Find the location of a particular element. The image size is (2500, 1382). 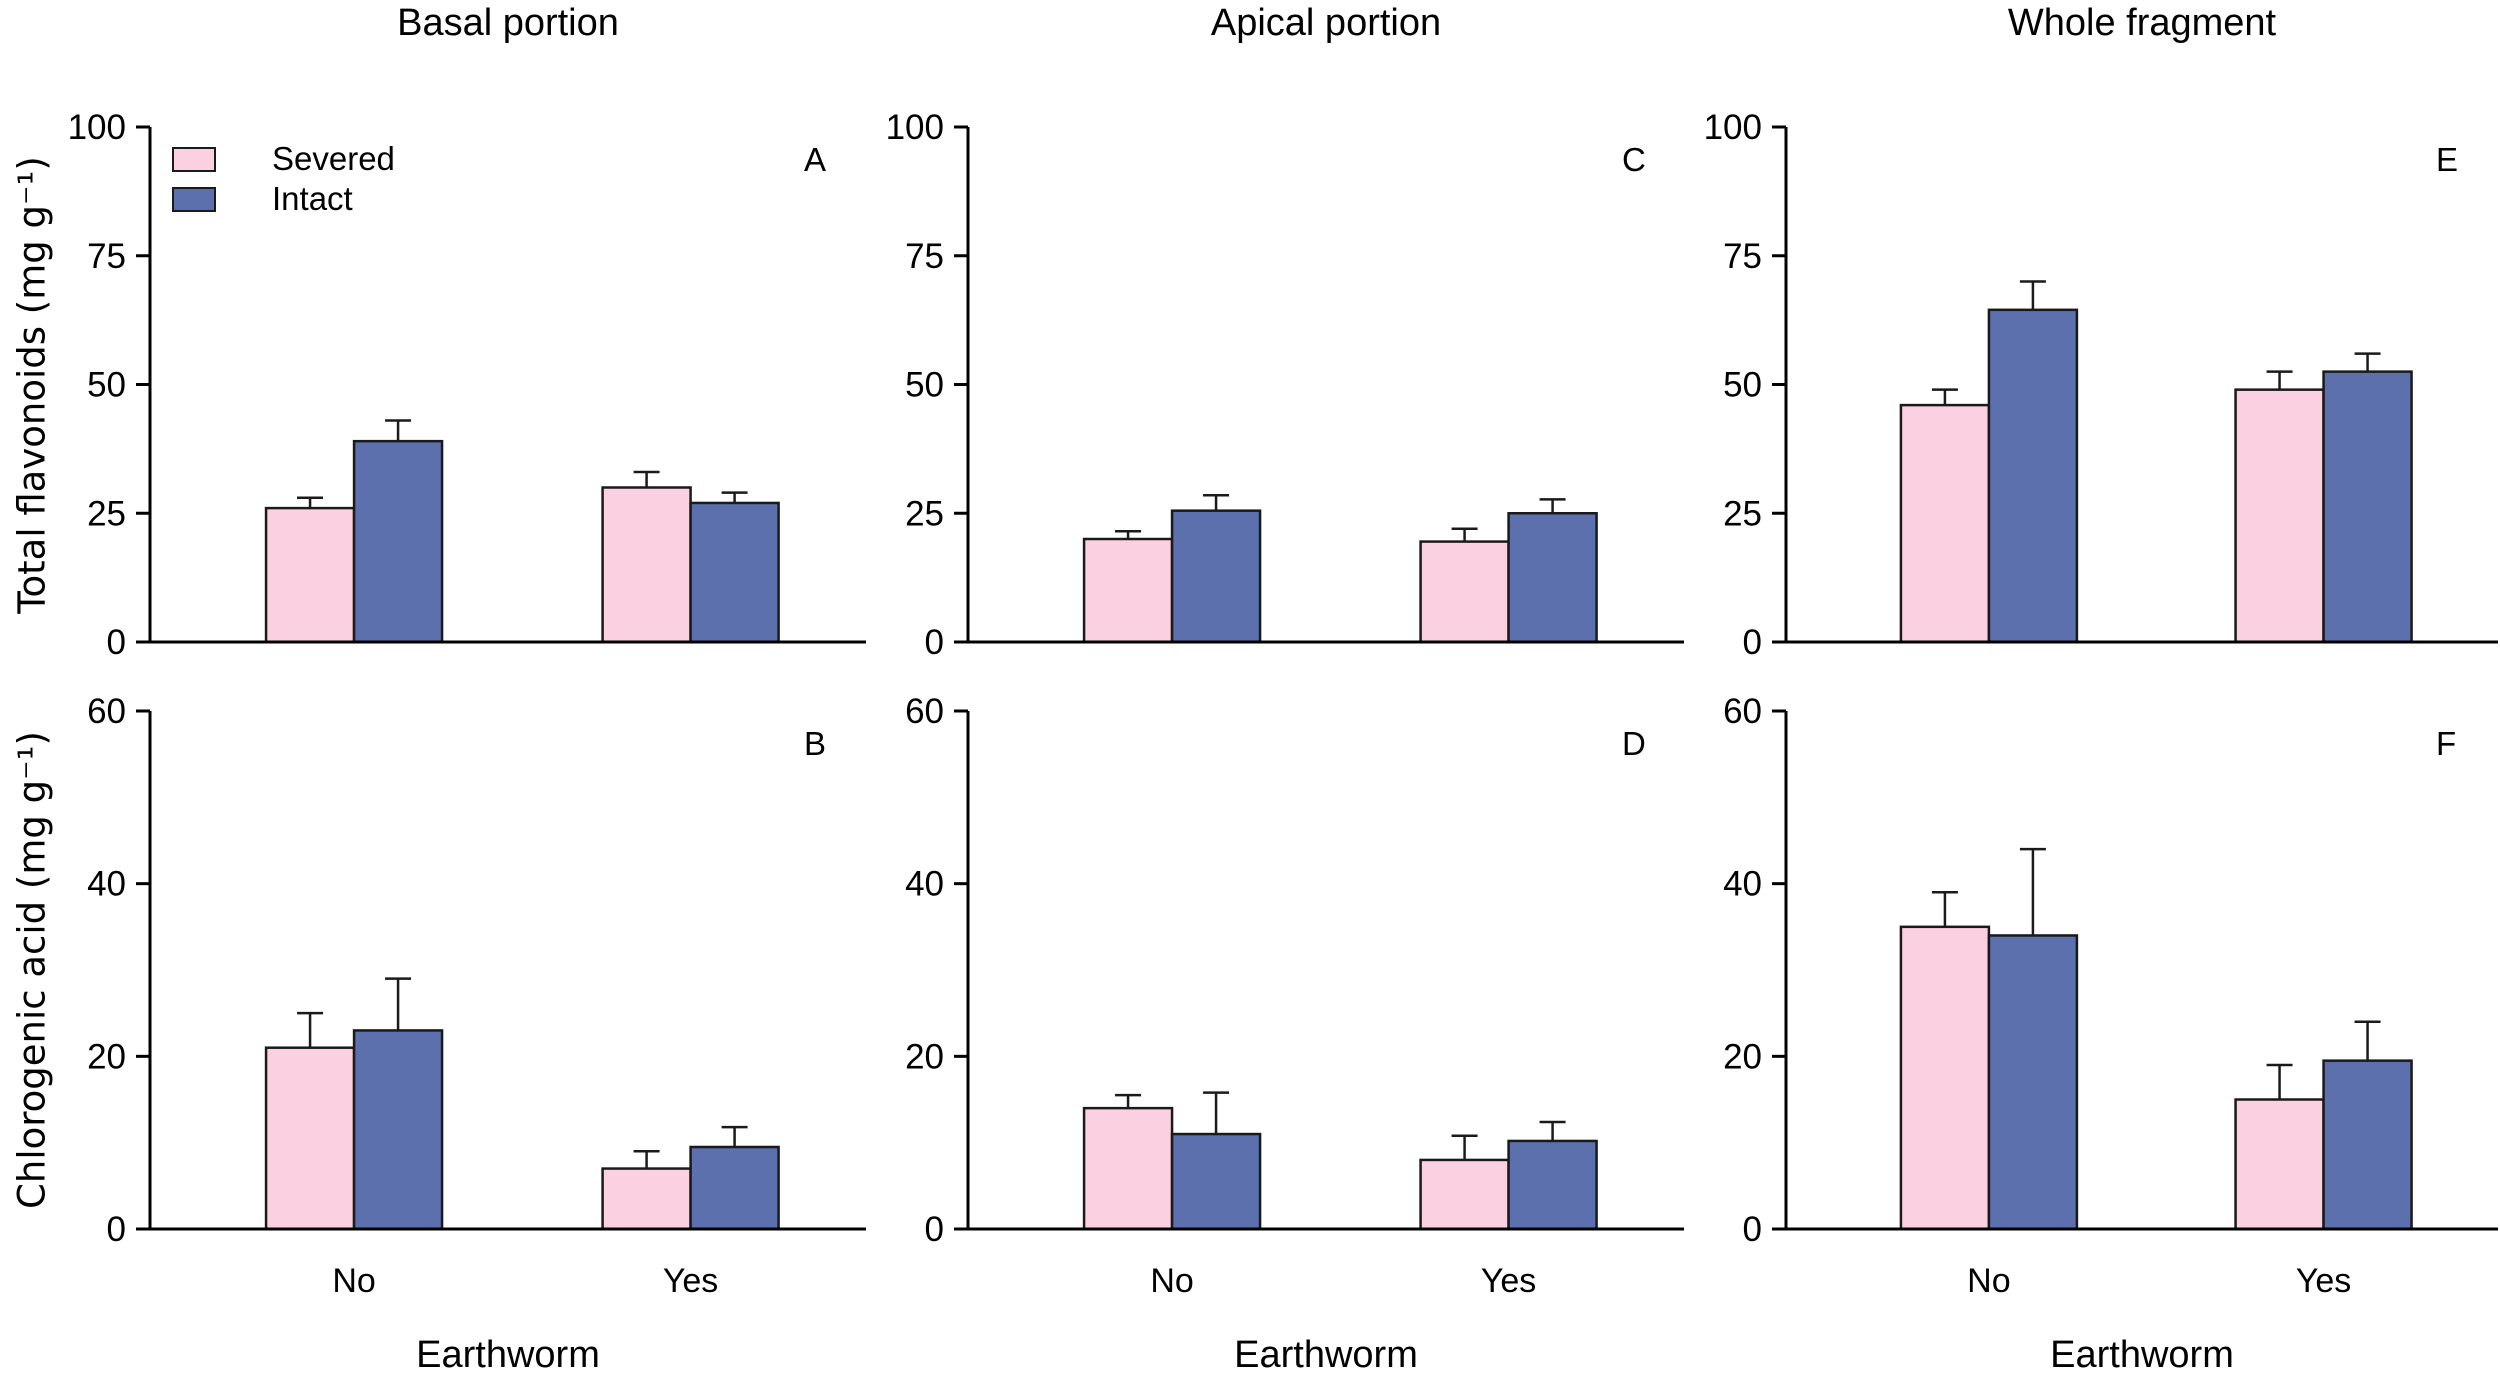

panel-letter-c: C is located at coordinates (1634, 159).